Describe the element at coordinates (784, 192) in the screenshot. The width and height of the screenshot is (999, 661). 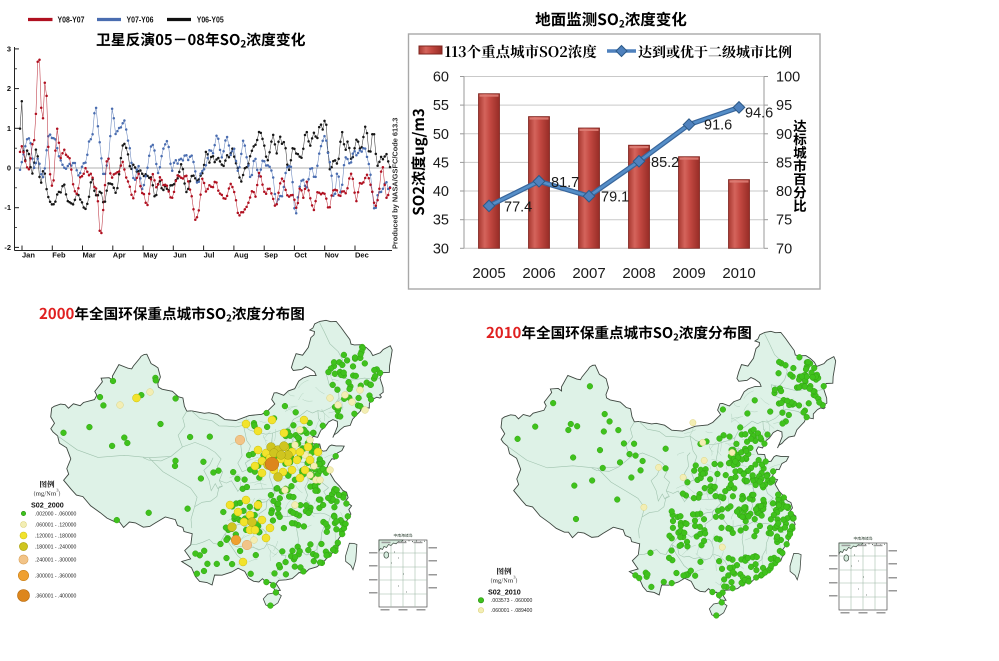
I see `svg-text: 80` at that location.